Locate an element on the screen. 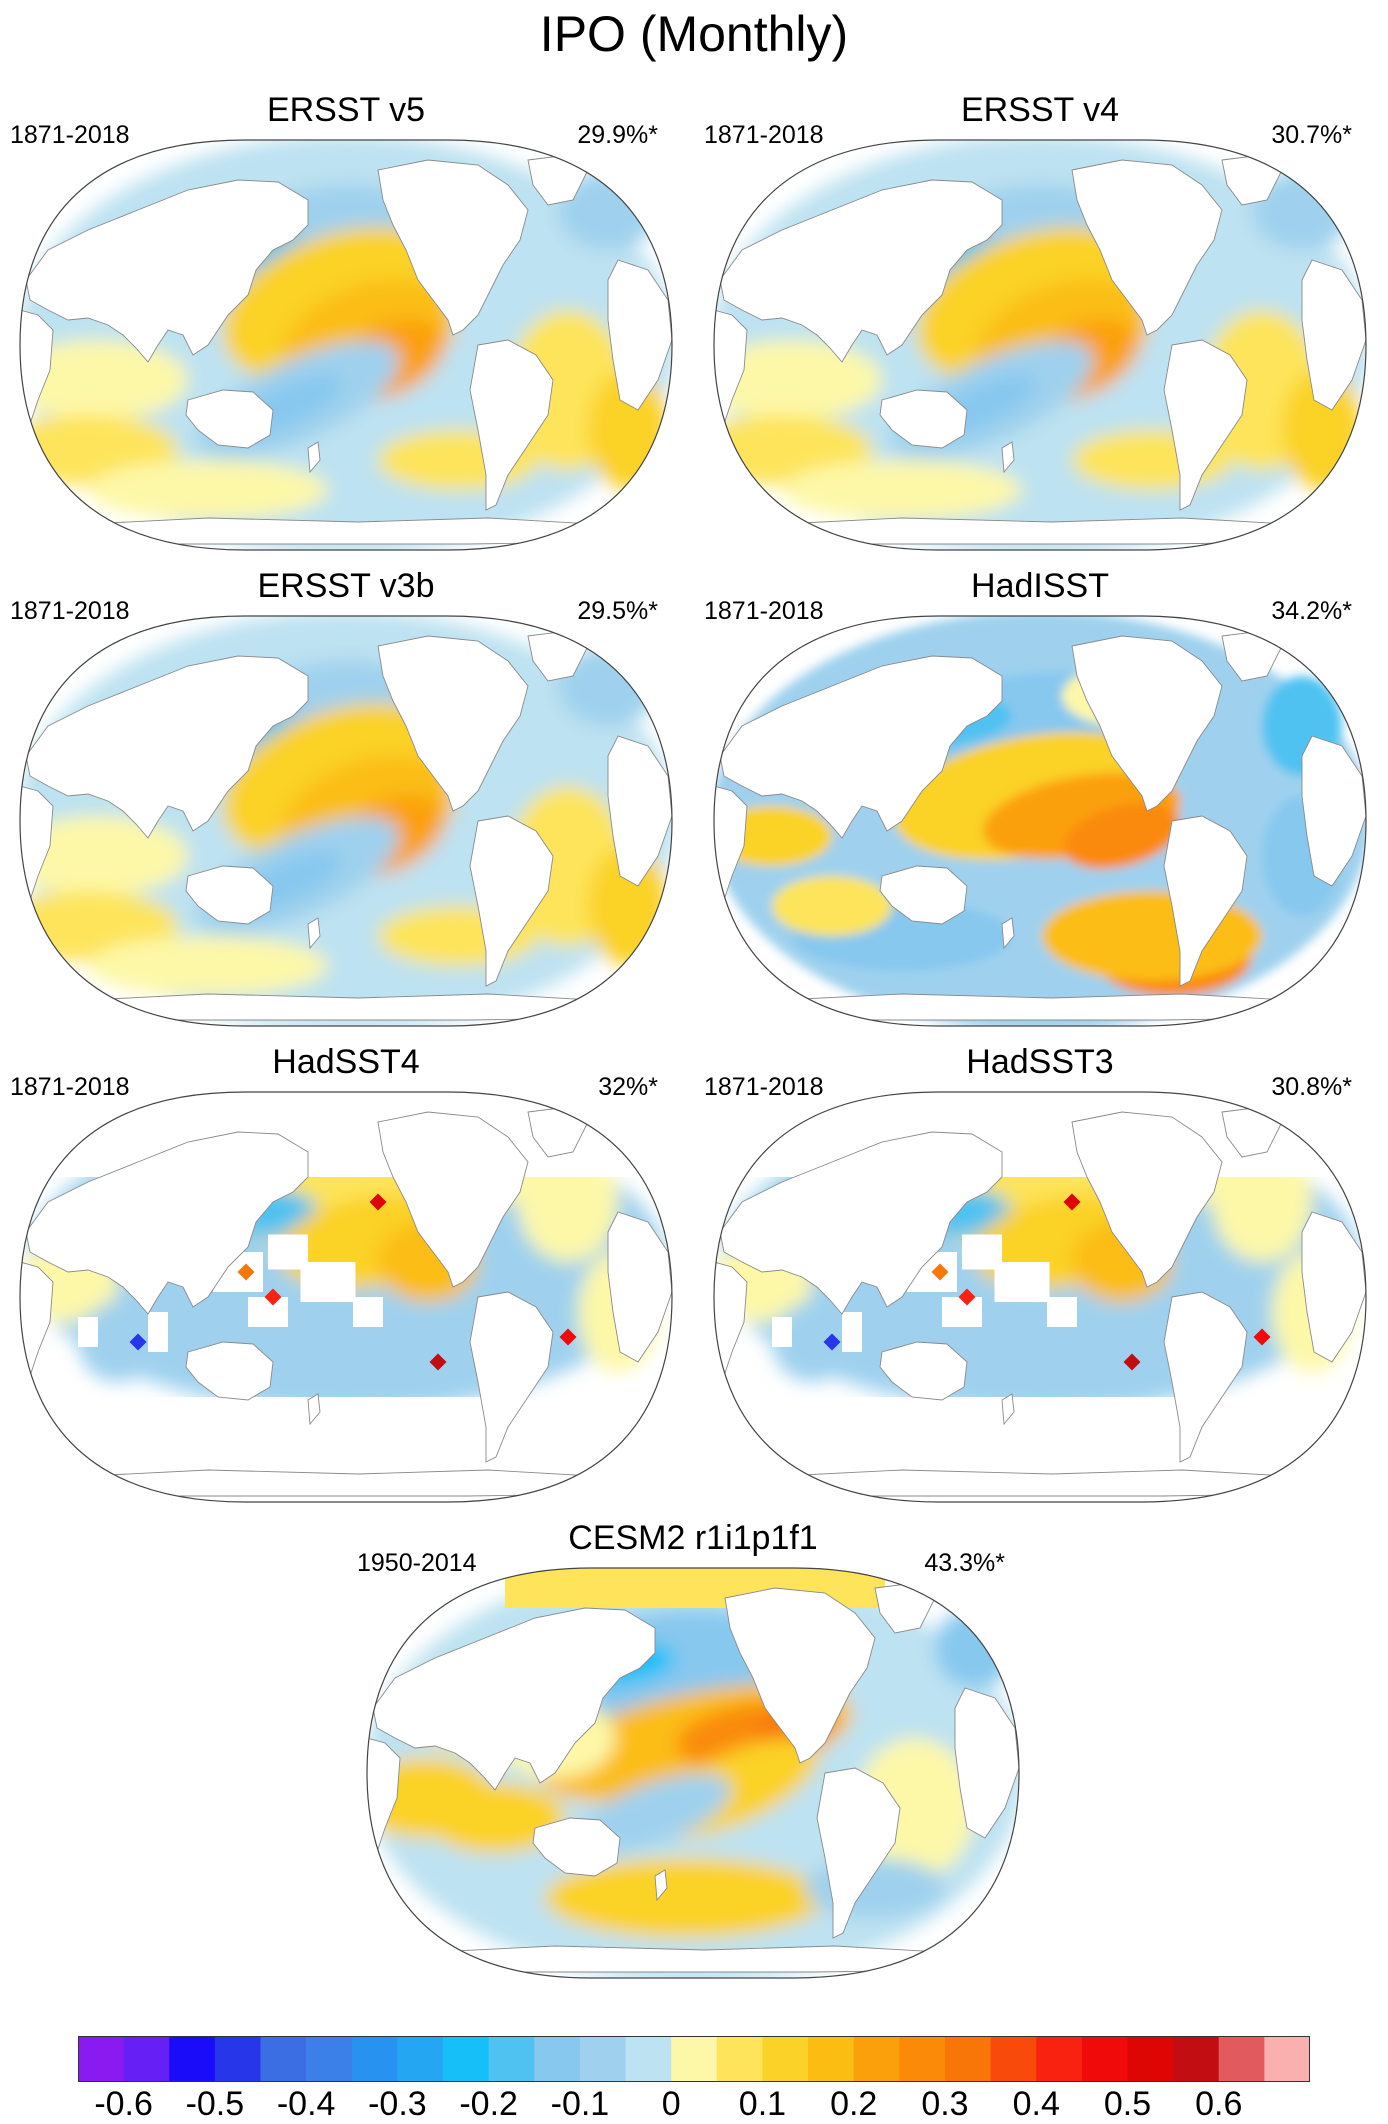 This screenshot has height=2124, width=1388. map-panel-hadsst3: HadSST3 1871-2018 30.8%* is located at coordinates (1040, 1277).